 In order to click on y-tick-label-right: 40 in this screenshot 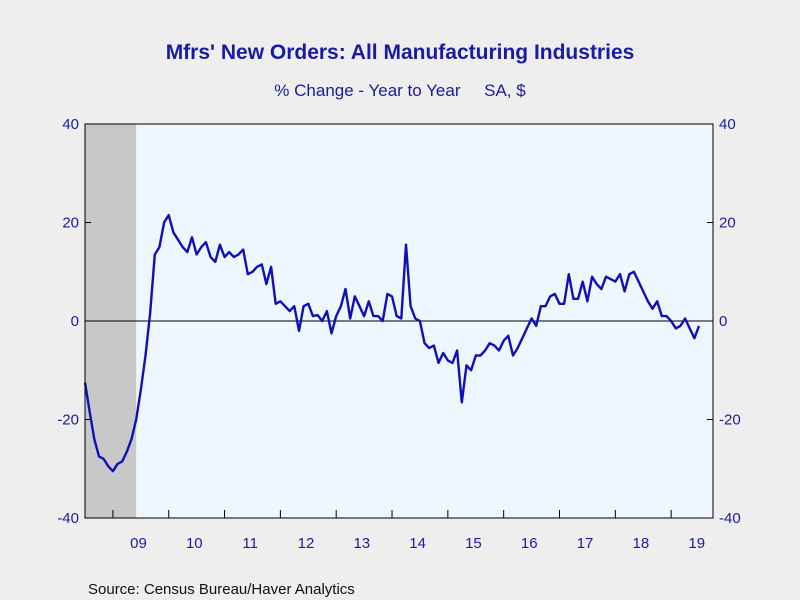, I will do `click(727, 124)`.